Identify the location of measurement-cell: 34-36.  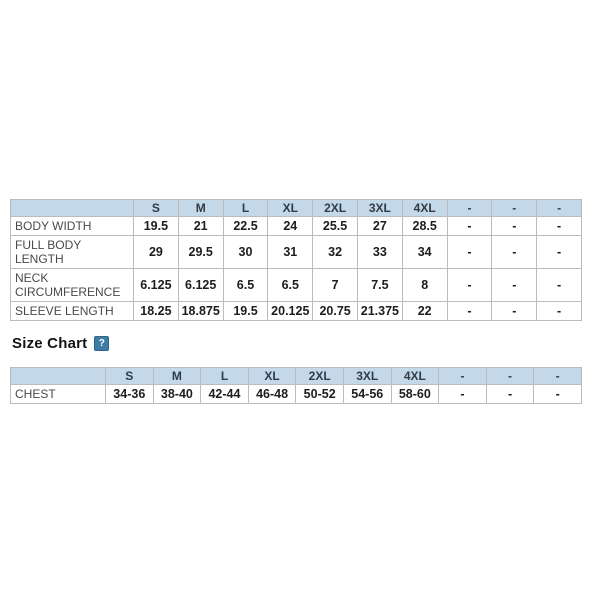
(129, 394).